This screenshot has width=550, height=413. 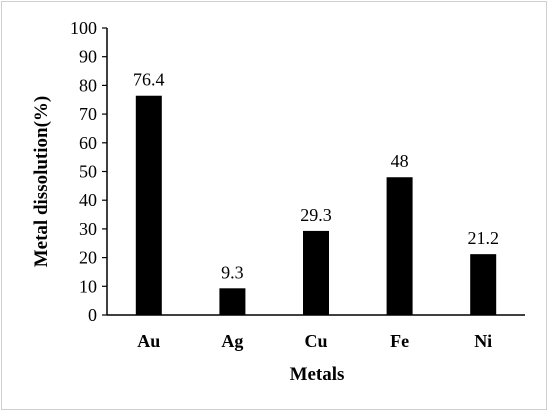 I want to click on y-axis-title: Metal dissolution(%), so click(x=41, y=182).